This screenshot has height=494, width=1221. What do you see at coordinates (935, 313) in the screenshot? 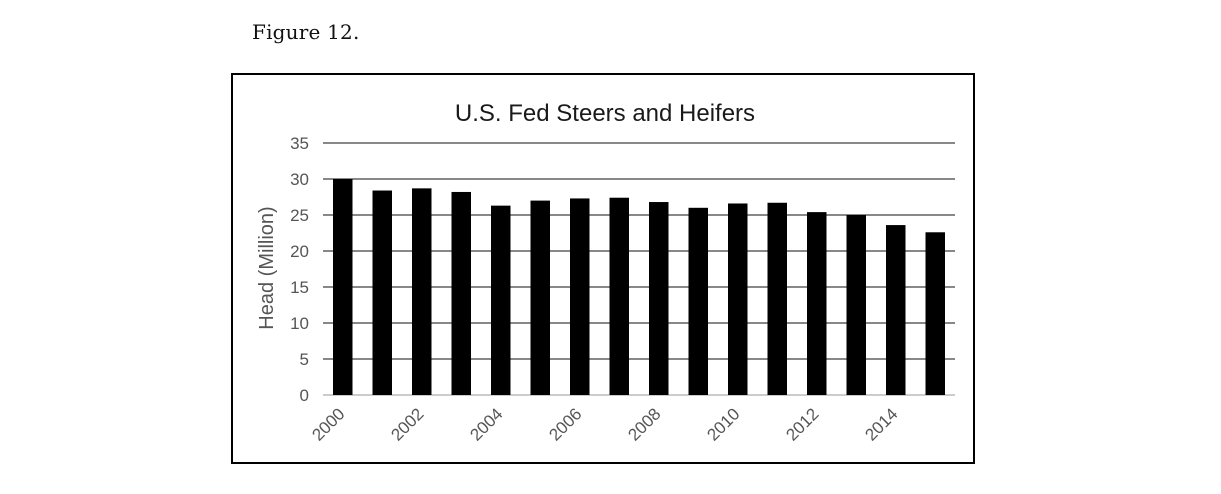
I see `bar-2015` at bounding box center [935, 313].